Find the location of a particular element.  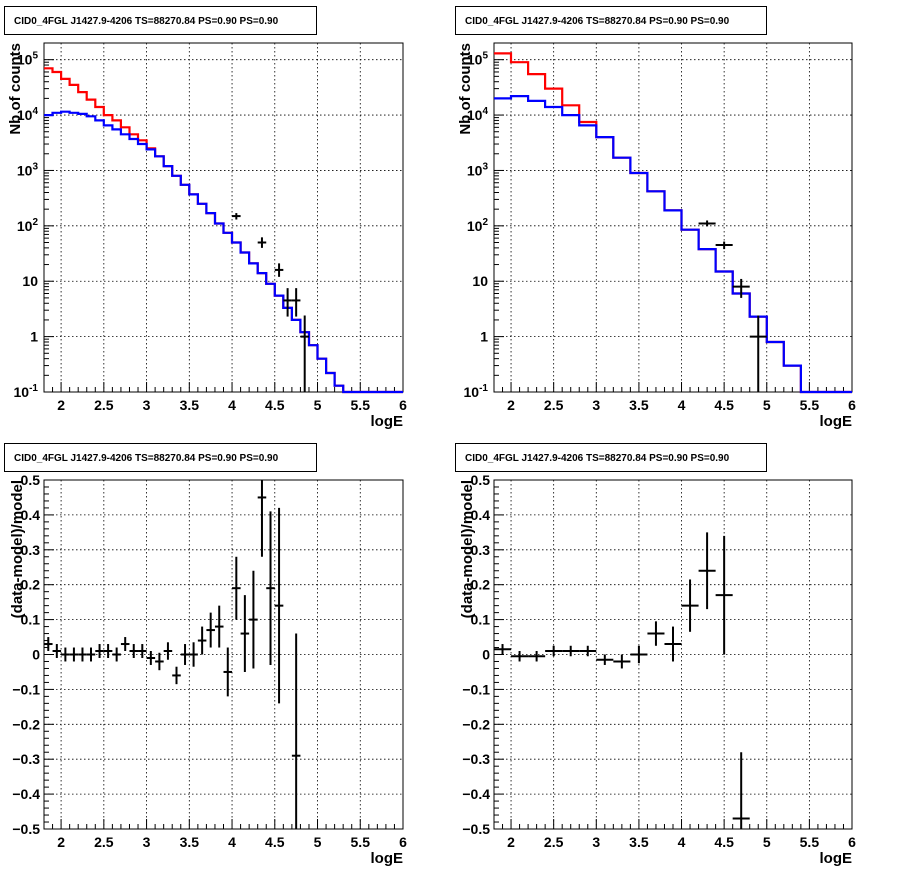

y-tick-label: −0.5 is located at coordinates (26, 829).